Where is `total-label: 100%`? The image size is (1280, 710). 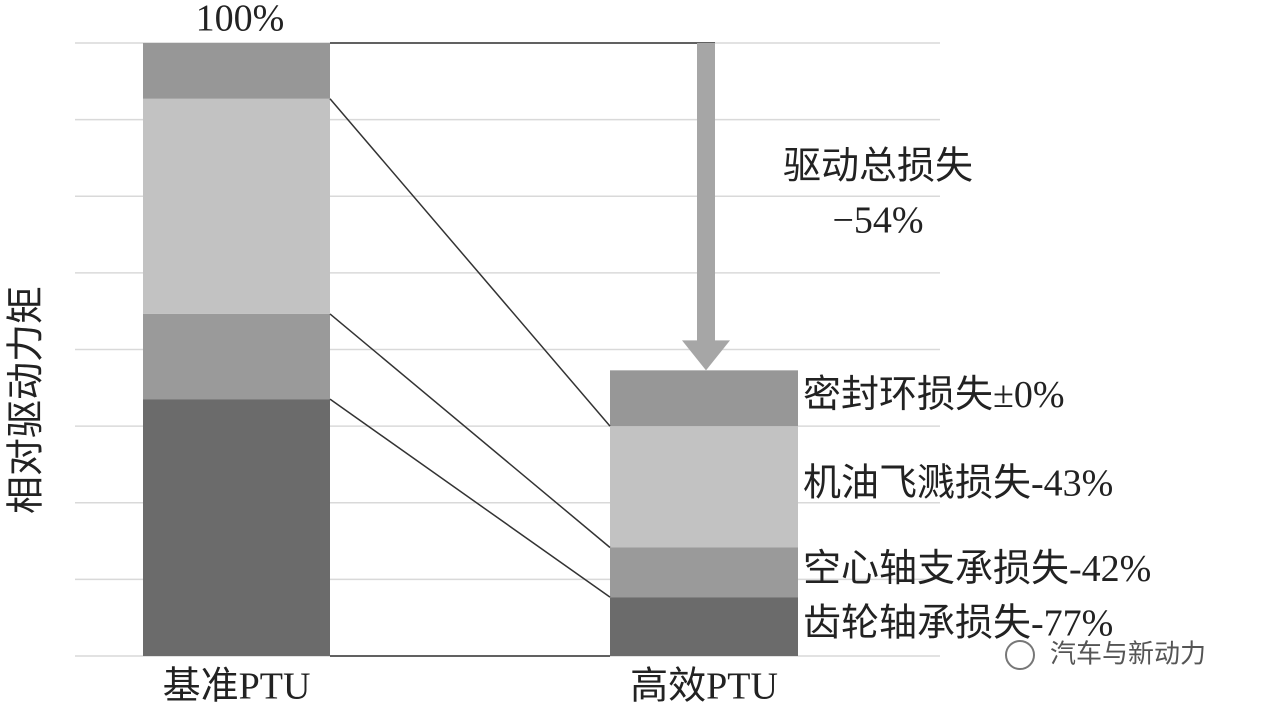
total-label: 100% is located at coordinates (240, 20).